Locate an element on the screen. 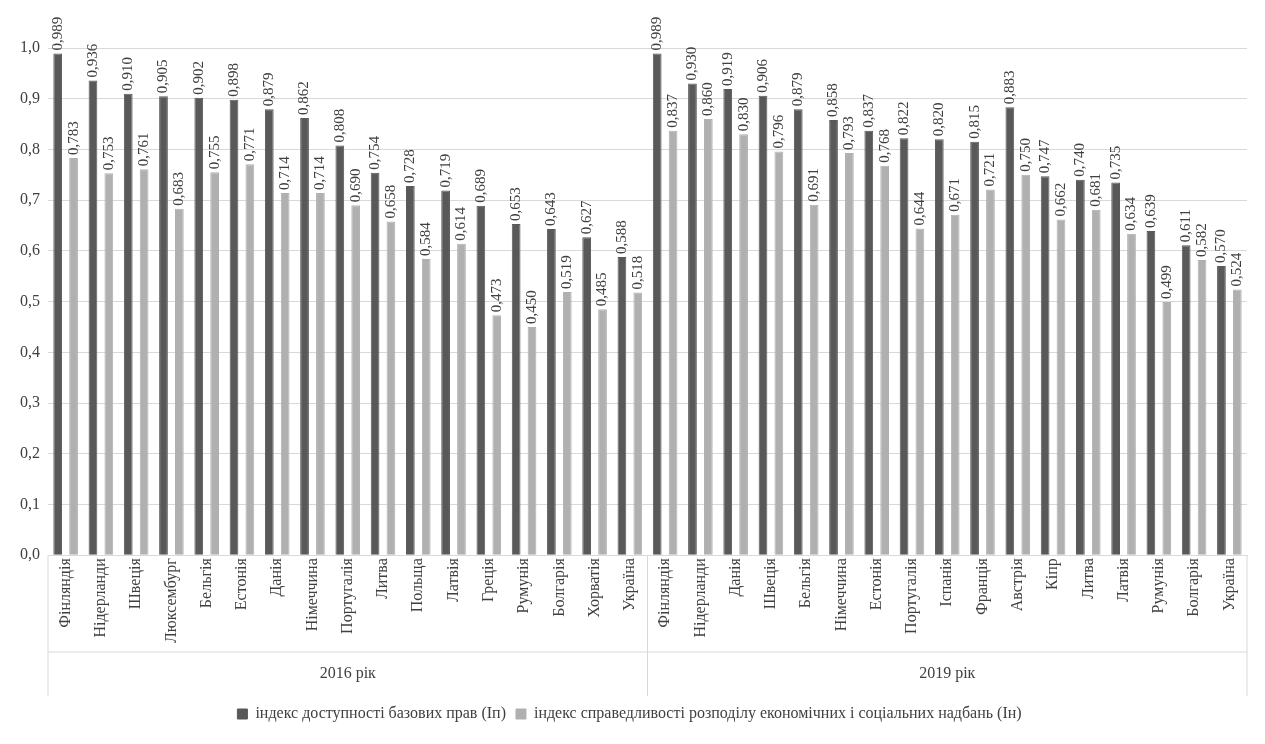 This screenshot has height=744, width=1265. x-tick-label: Кіпр is located at coordinates (1052, 574).